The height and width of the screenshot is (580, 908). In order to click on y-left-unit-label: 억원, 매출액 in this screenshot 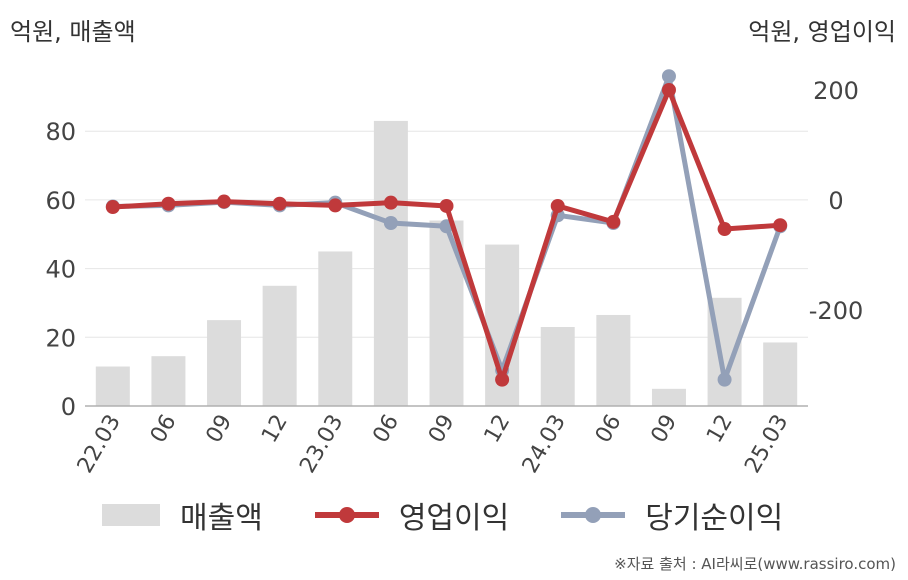, I will do `click(73, 32)`.